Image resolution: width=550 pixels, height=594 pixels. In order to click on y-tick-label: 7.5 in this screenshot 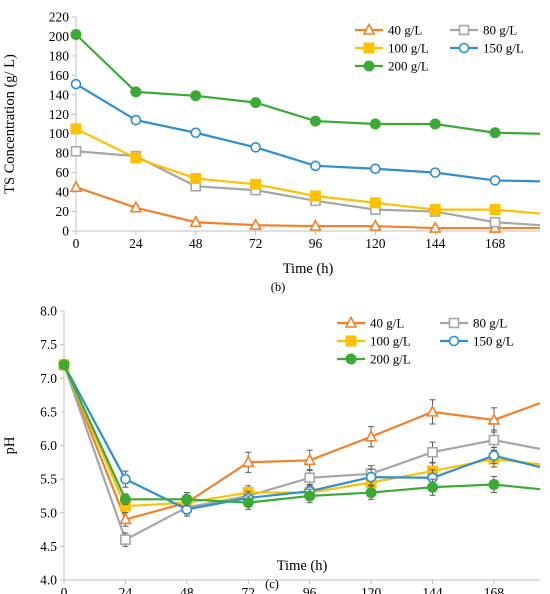, I will do `click(48, 344)`.